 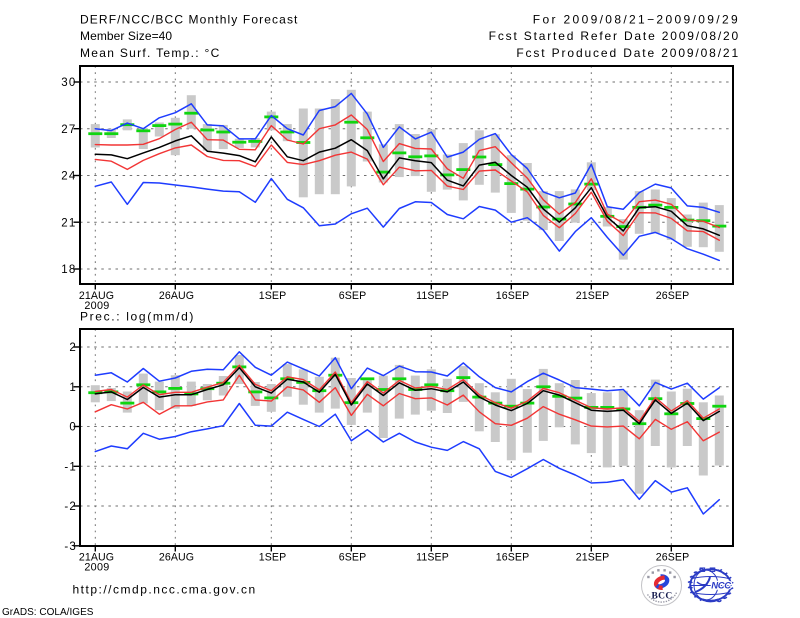 What do you see at coordinates (189, 20) in the screenshot?
I see `svg-text: DERF/NCC/BCC Monthly Forecast` at bounding box center [189, 20].